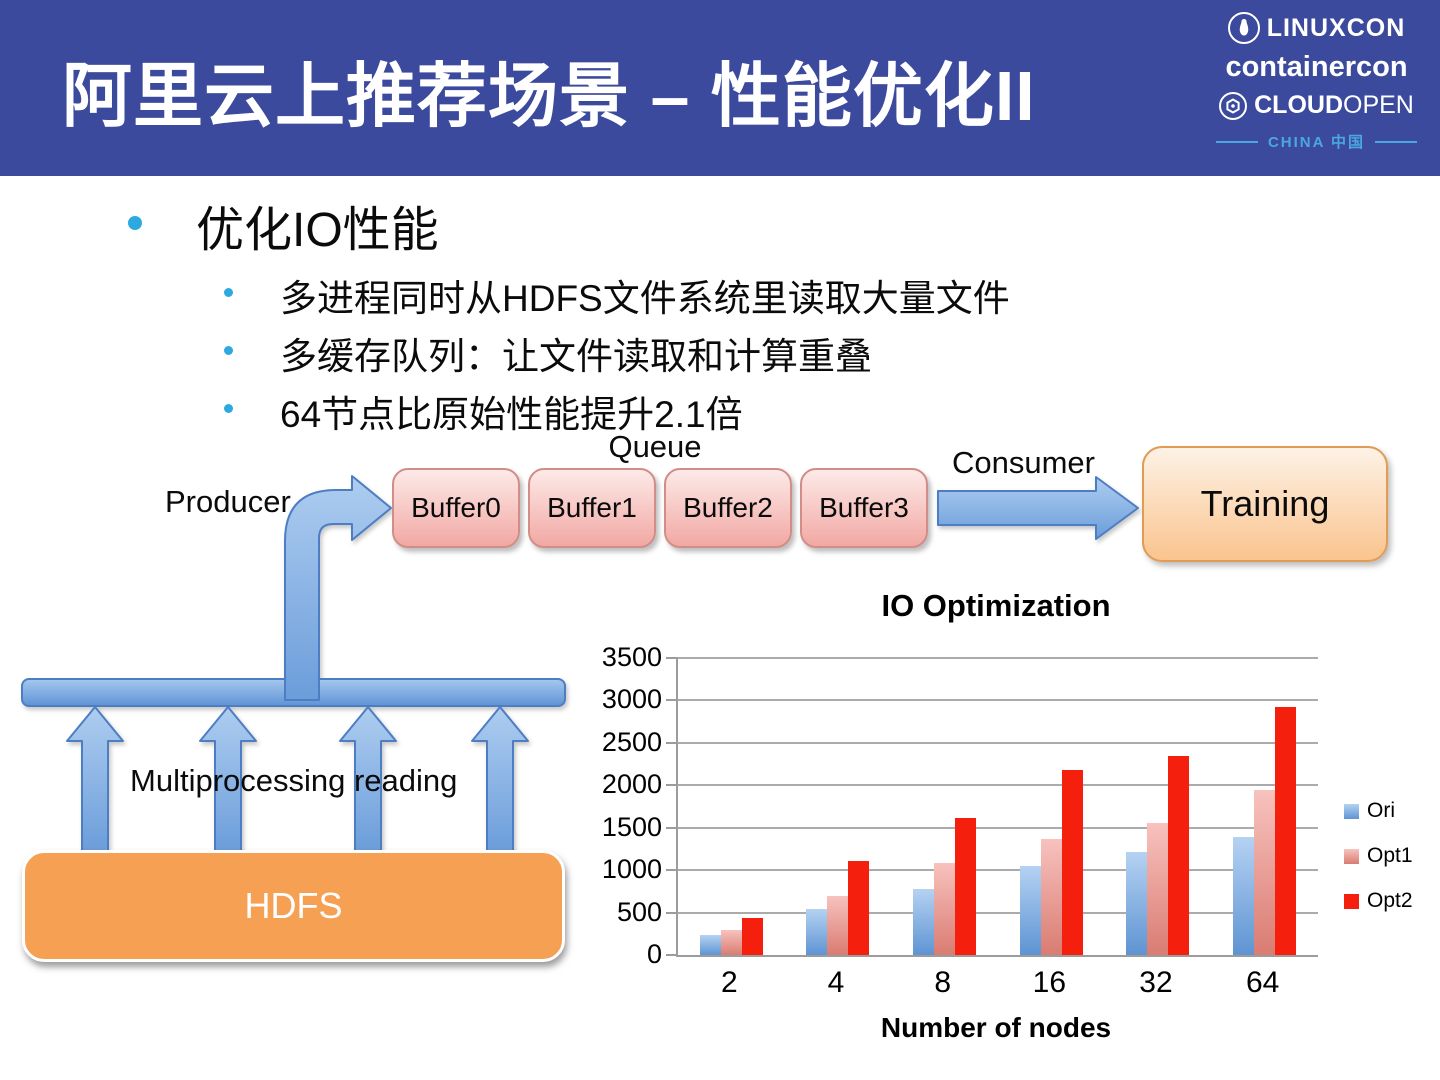 The image size is (1440, 1080). Describe the element at coordinates (631, 784) in the screenshot. I see `y-tick-label: 2000` at that location.